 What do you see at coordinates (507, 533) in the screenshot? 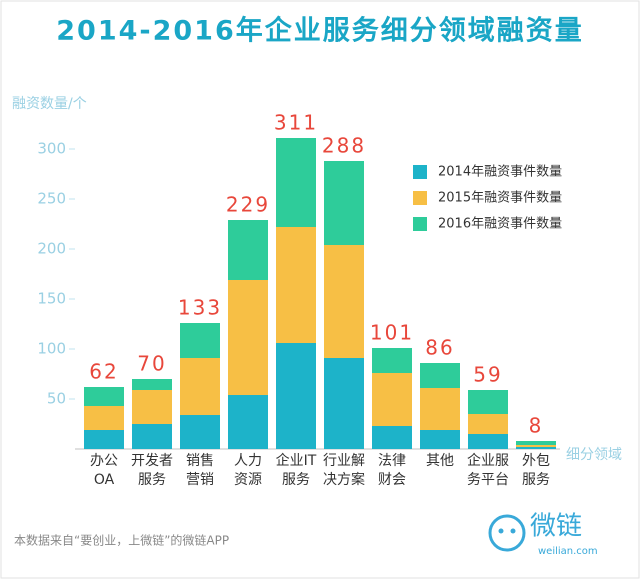
I see `logo-icon` at bounding box center [507, 533].